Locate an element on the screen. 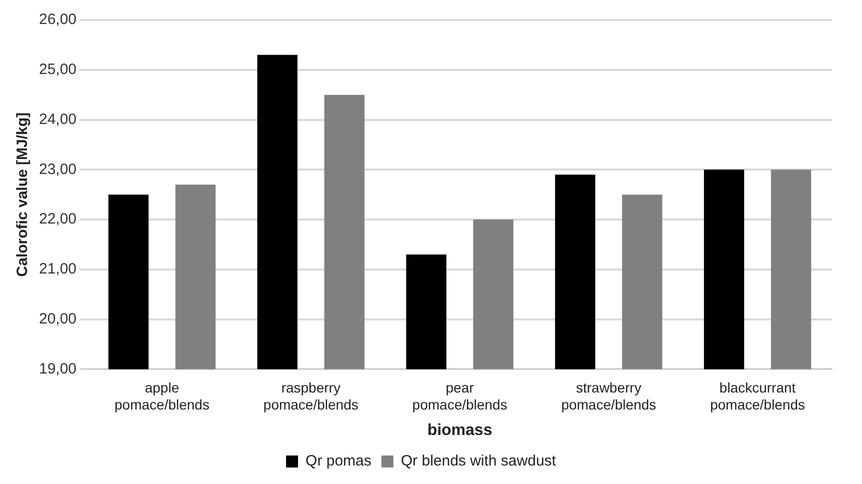 Image resolution: width=862 pixels, height=484 pixels. legend-label: Qr blends with sawdust is located at coordinates (478, 461).